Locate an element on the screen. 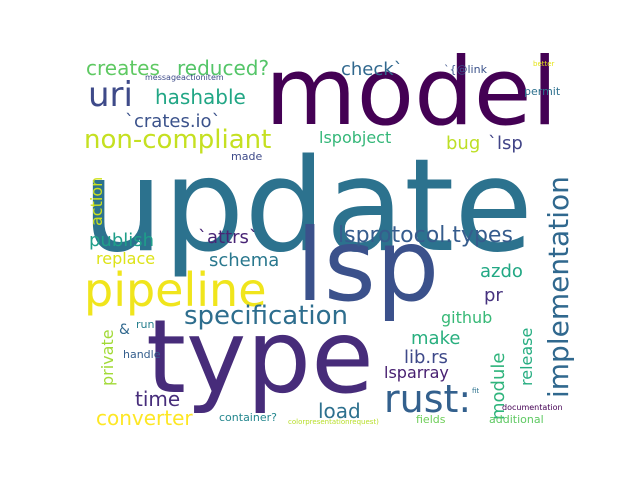 The image size is (640, 480). word-34: private is located at coordinates (107, 357).